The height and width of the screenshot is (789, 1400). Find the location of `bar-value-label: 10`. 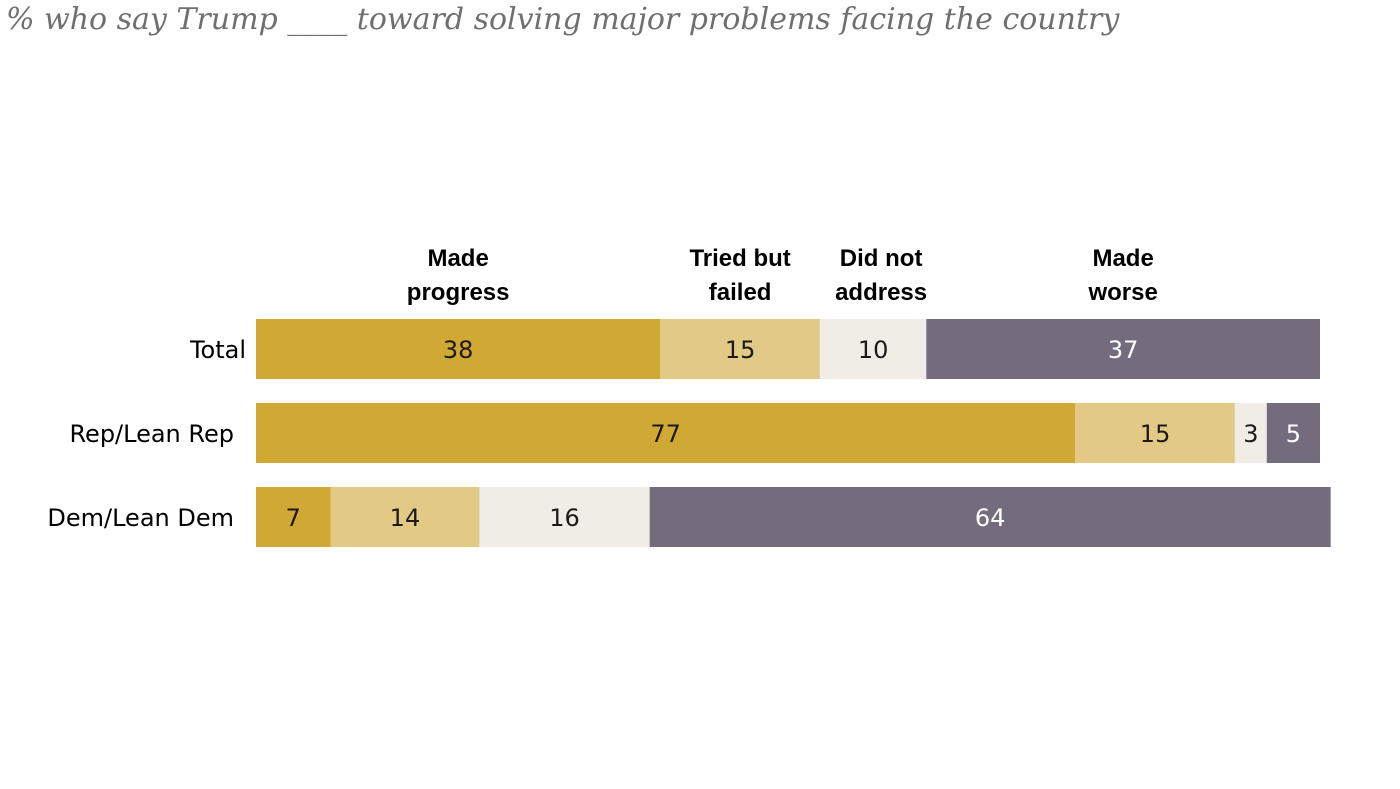

bar-value-label: 10 is located at coordinates (873, 350).